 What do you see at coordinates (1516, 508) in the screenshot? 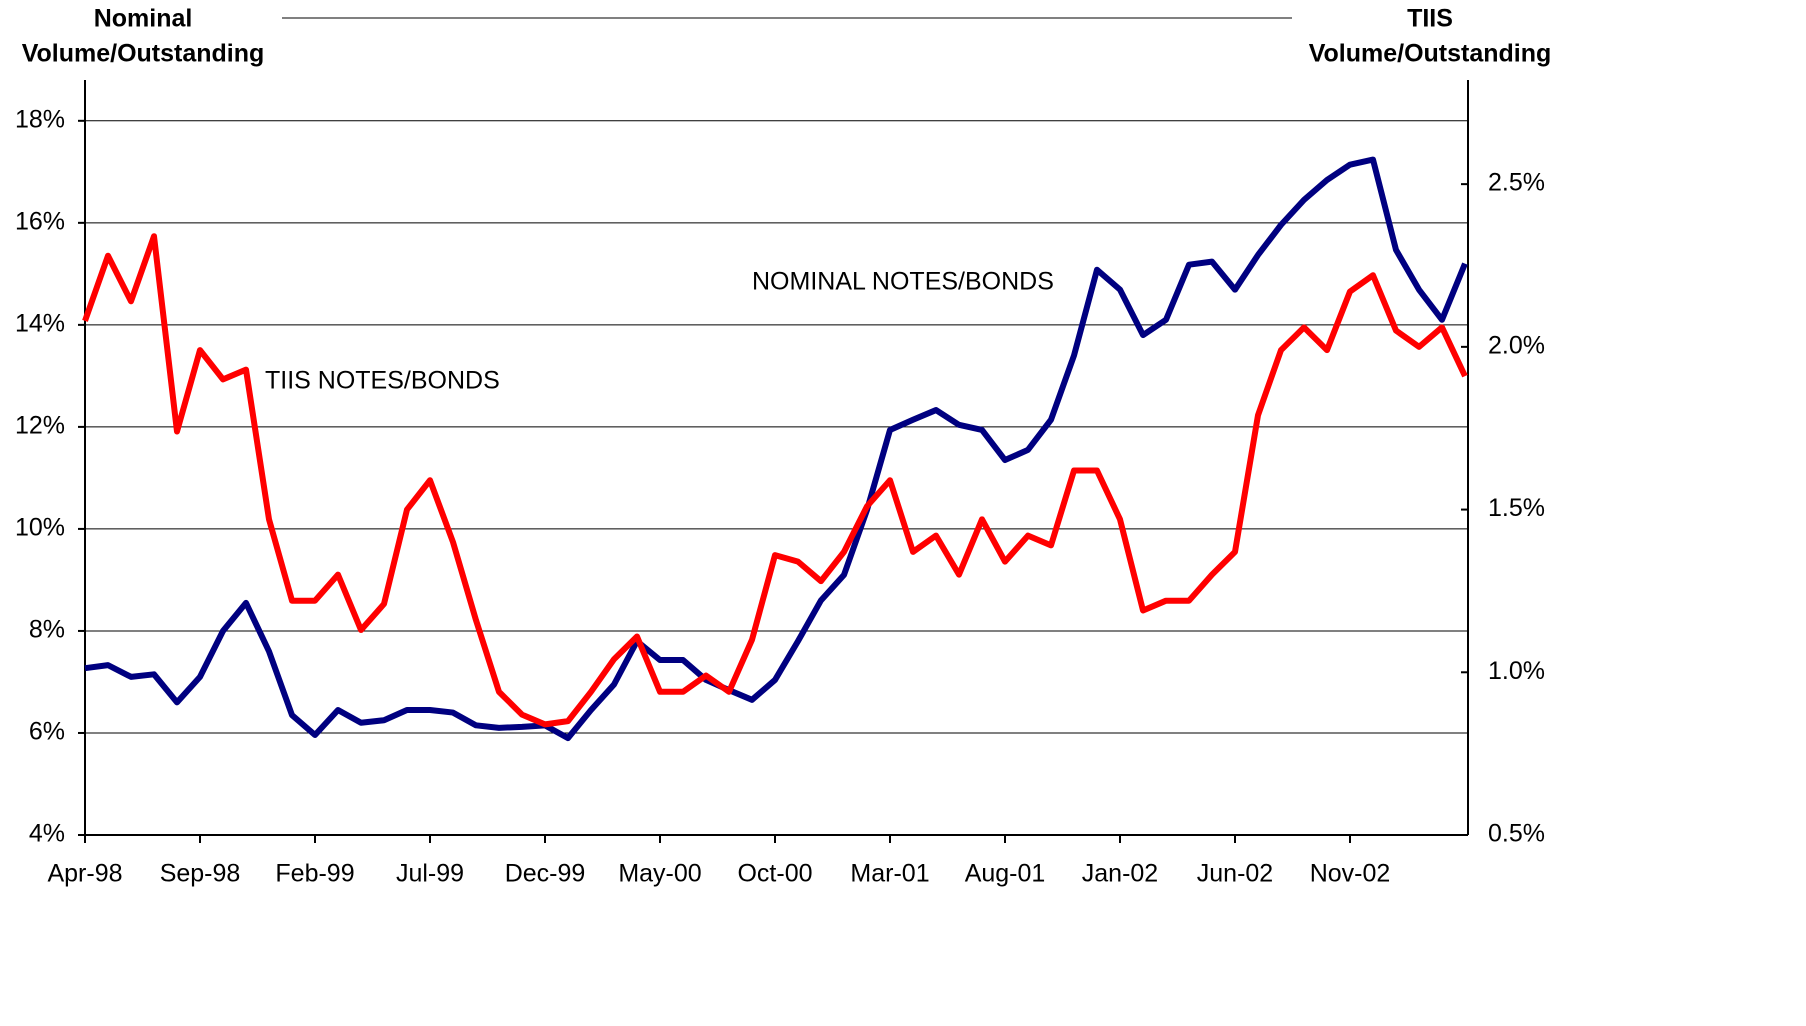
I see `y2-tick-label: 1.5%` at bounding box center [1516, 508].